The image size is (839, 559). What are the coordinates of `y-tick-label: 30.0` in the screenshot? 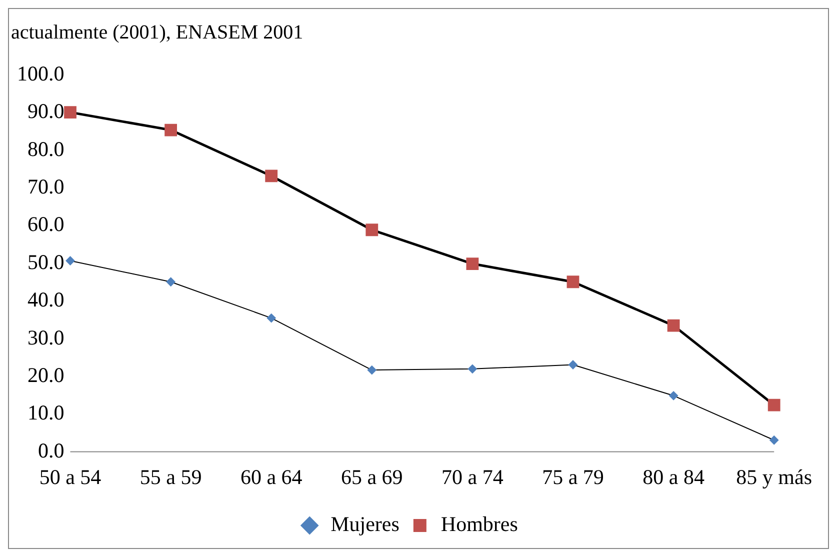 It's located at (46, 337).